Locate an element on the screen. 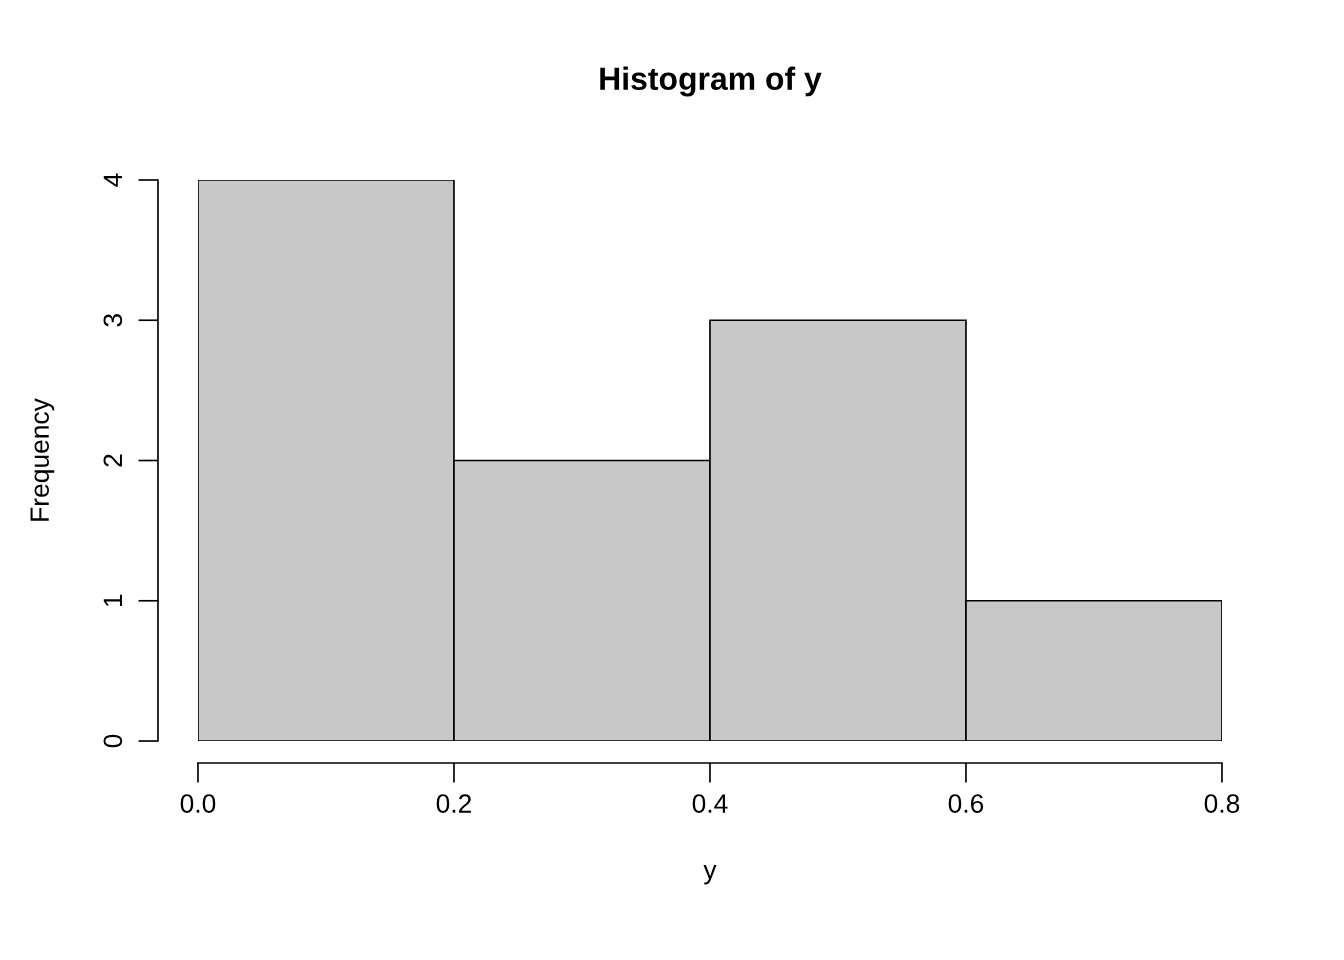 This screenshot has height=960, width=1344. x-tick-label: 0.0 is located at coordinates (198, 803).